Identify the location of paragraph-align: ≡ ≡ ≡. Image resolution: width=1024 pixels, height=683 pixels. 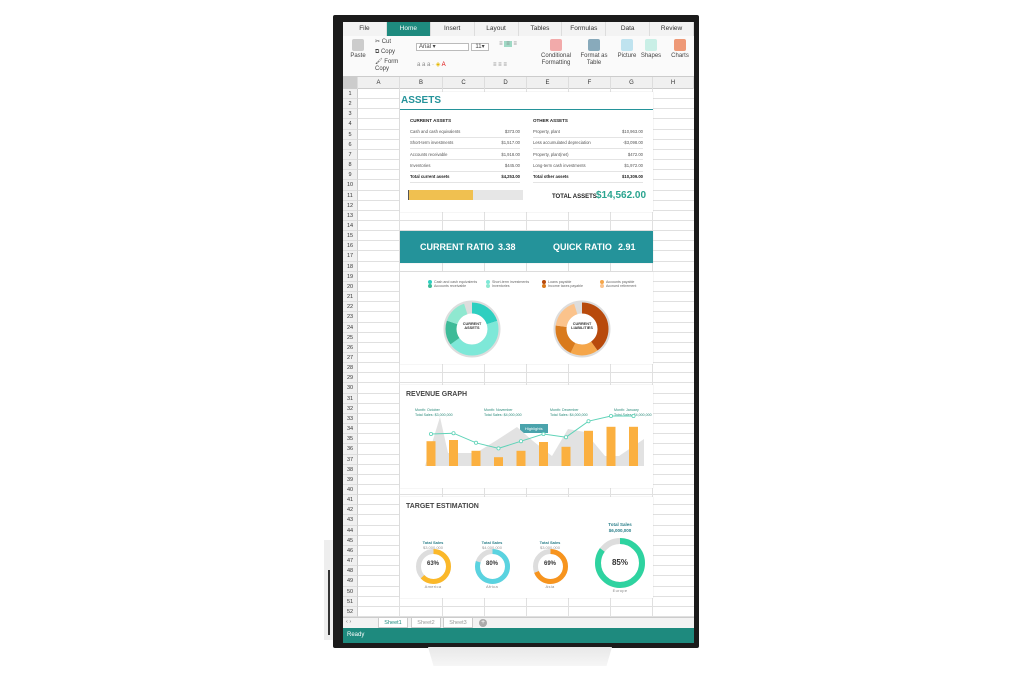
(500, 65).